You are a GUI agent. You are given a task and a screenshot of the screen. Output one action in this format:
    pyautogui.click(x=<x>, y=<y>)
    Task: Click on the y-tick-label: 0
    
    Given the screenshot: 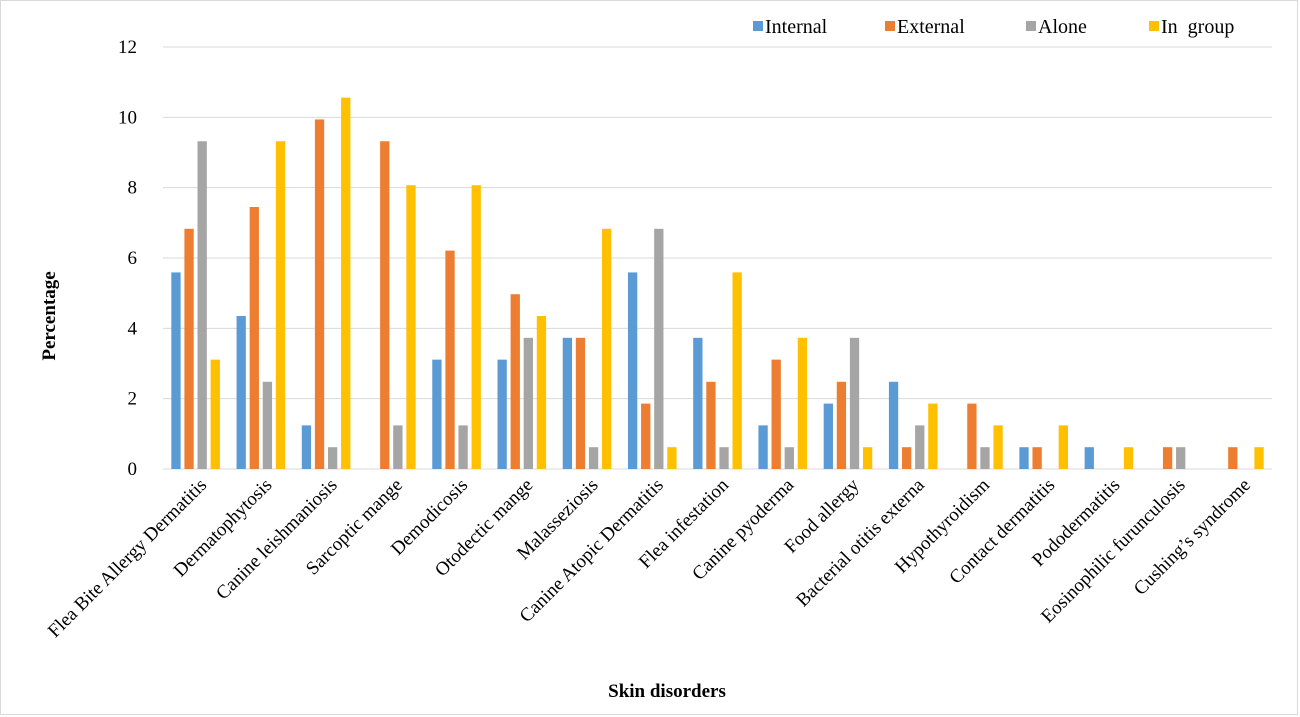 What is the action you would take?
    pyautogui.click(x=133, y=469)
    